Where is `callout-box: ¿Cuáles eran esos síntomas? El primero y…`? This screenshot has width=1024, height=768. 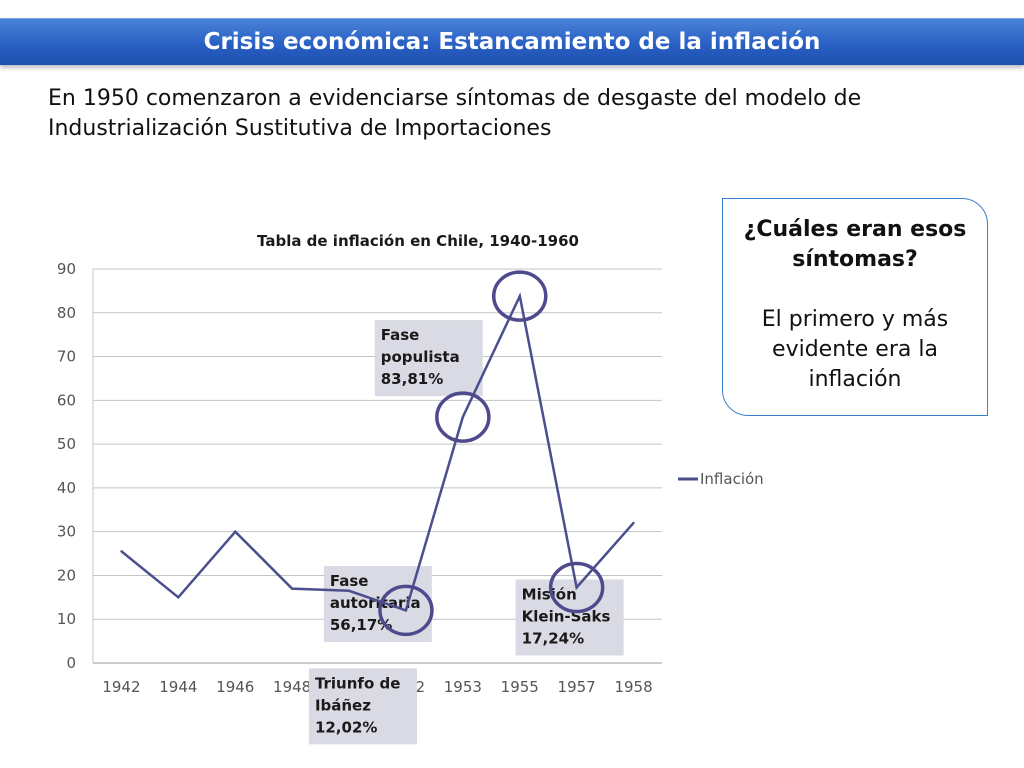 callout-box: ¿Cuáles eran esos síntomas? El primero y… is located at coordinates (855, 307).